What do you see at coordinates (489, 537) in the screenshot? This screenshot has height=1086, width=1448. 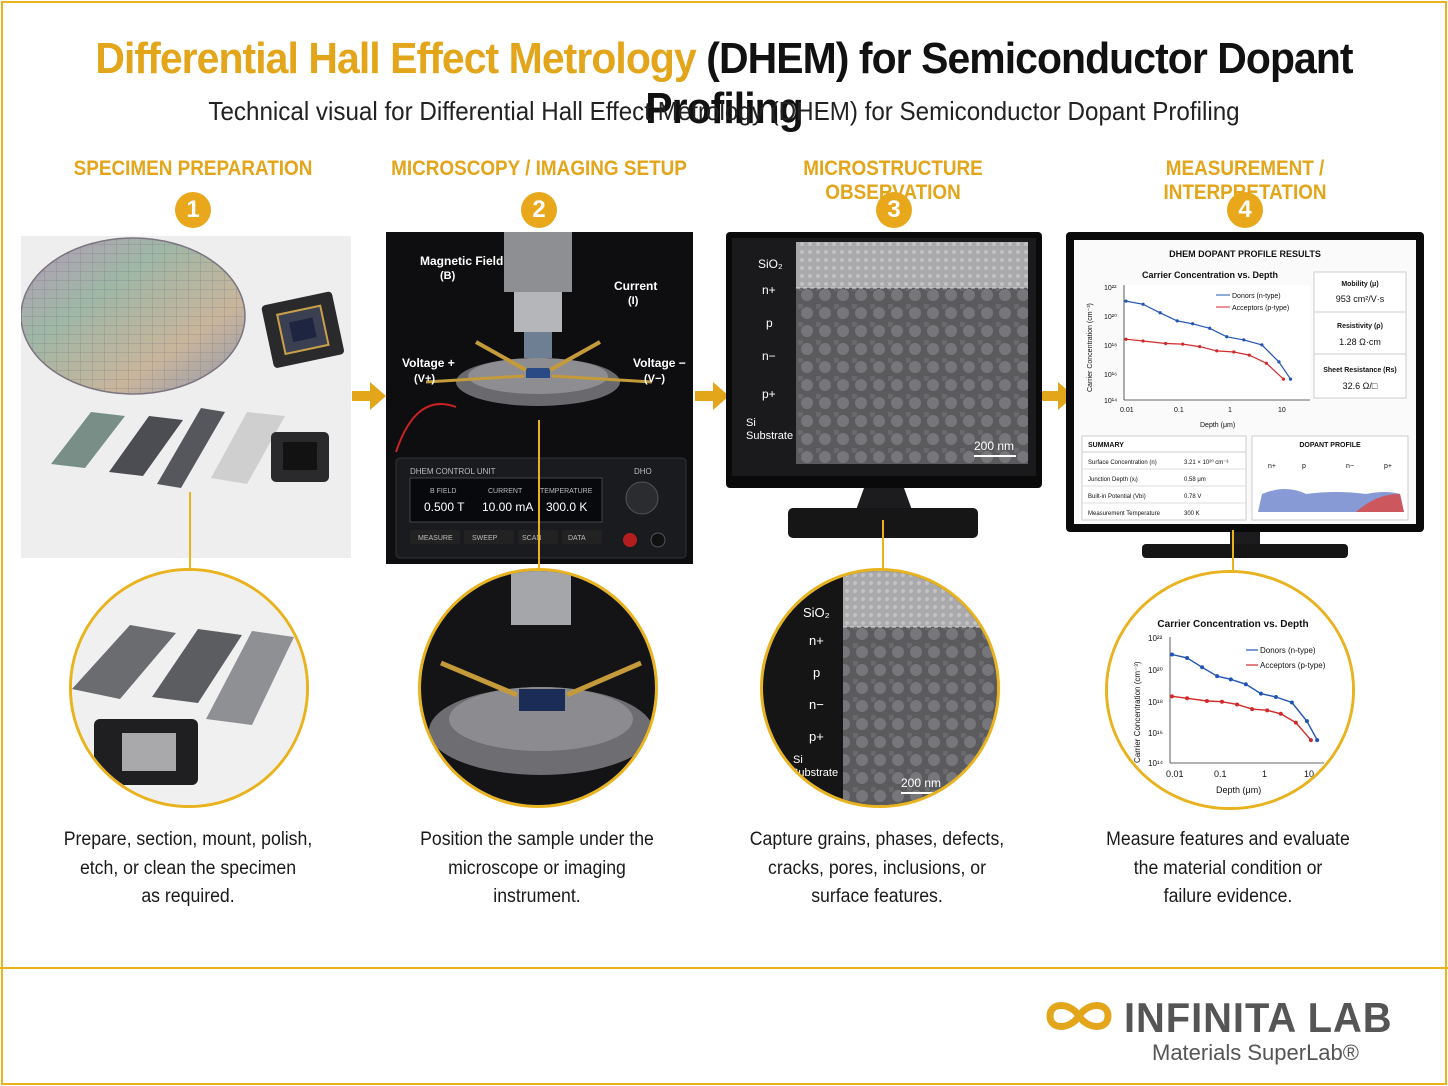 I see `sweep-button` at bounding box center [489, 537].